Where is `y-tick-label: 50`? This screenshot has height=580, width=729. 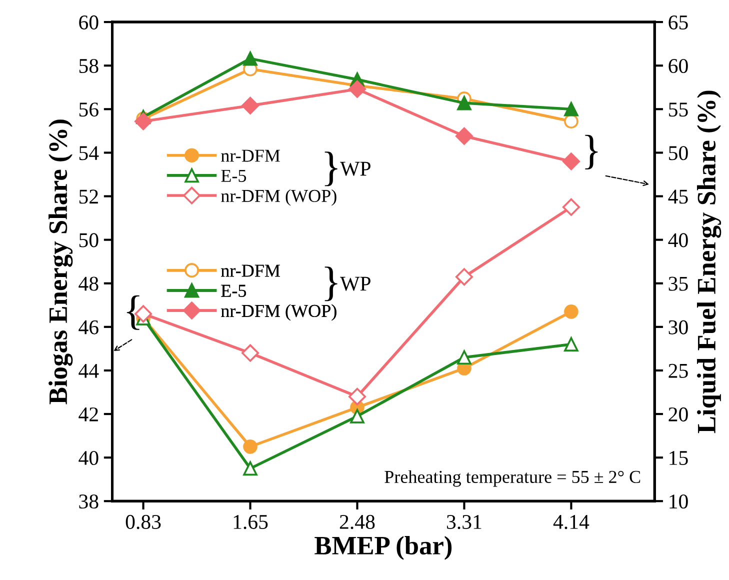
y-tick-label: 50 is located at coordinates (88, 240).